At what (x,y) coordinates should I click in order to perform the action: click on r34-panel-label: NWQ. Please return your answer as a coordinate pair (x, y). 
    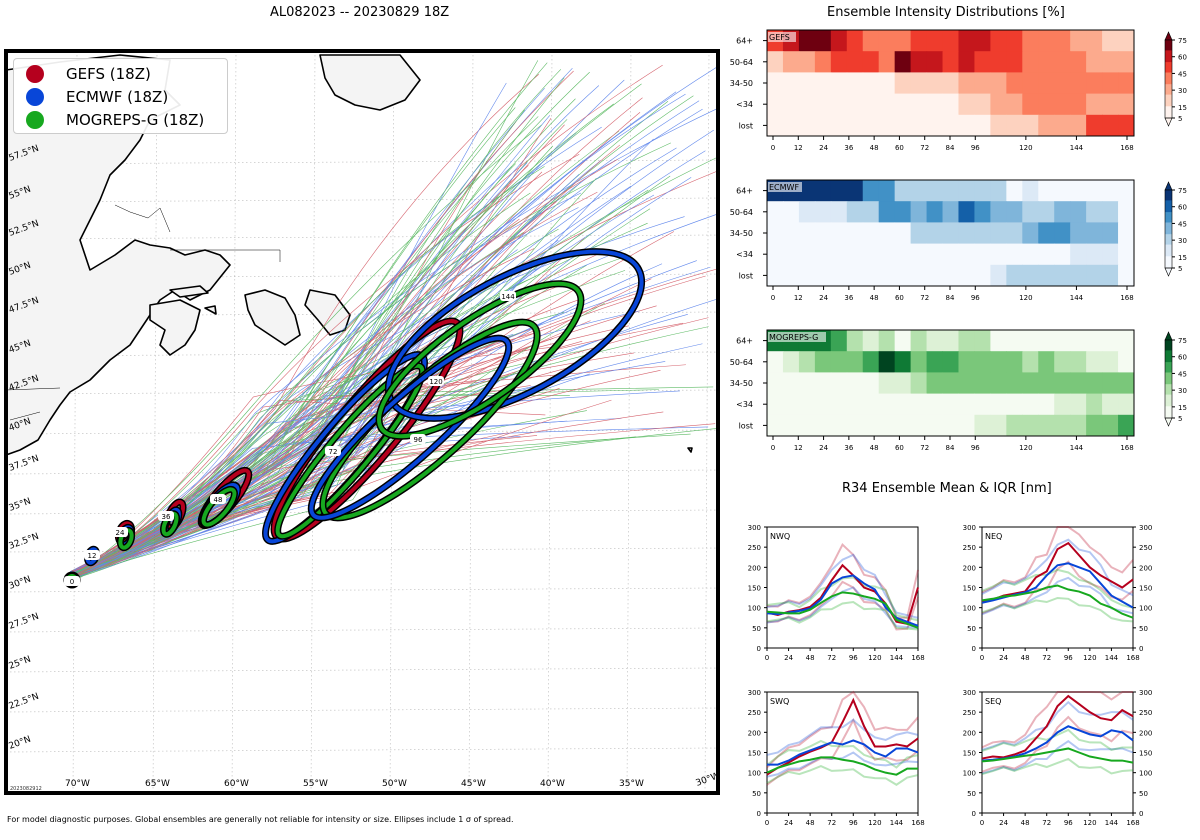
    Looking at the image, I should click on (780, 536).